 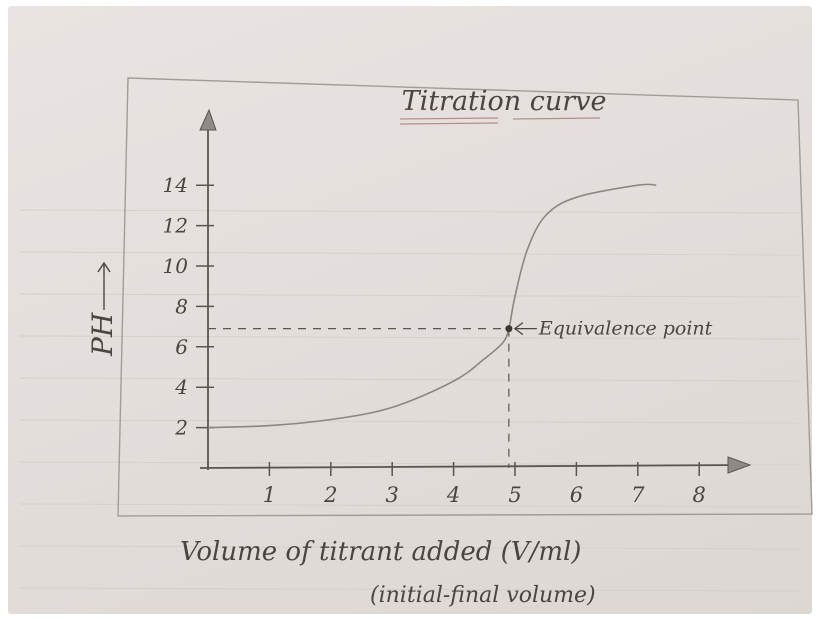 I want to click on y-tick-label: 6, so click(x=181, y=347).